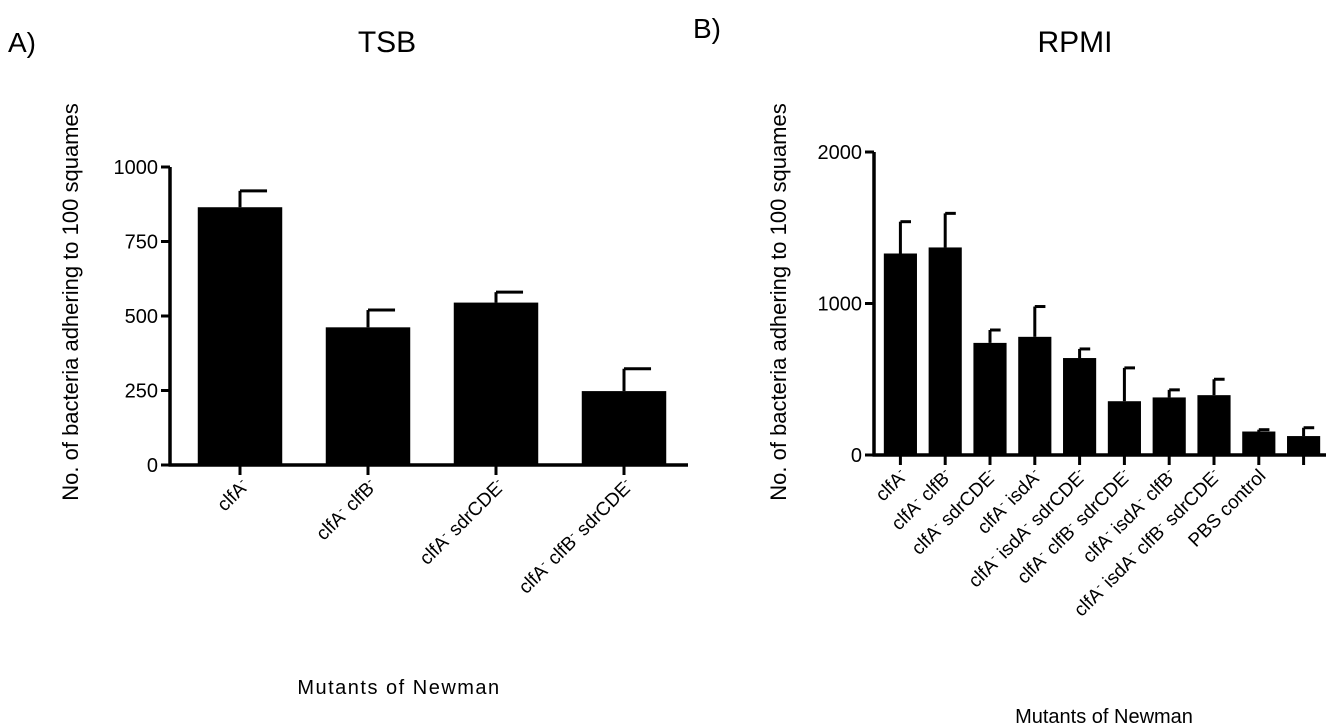  I want to click on x-axis-label-a: Mutants of Newman, so click(398, 688).